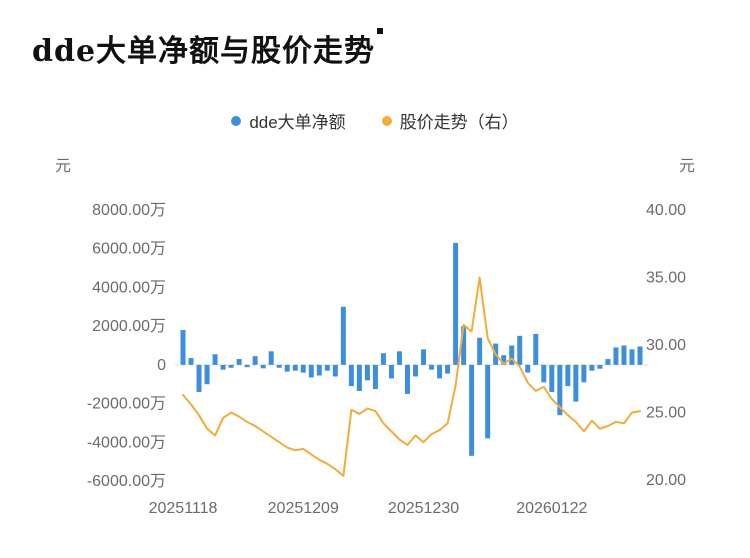 Image resolution: width=750 pixels, height=558 pixels. Describe the element at coordinates (380, 31) in the screenshot. I see `title-footnote-marker` at that location.